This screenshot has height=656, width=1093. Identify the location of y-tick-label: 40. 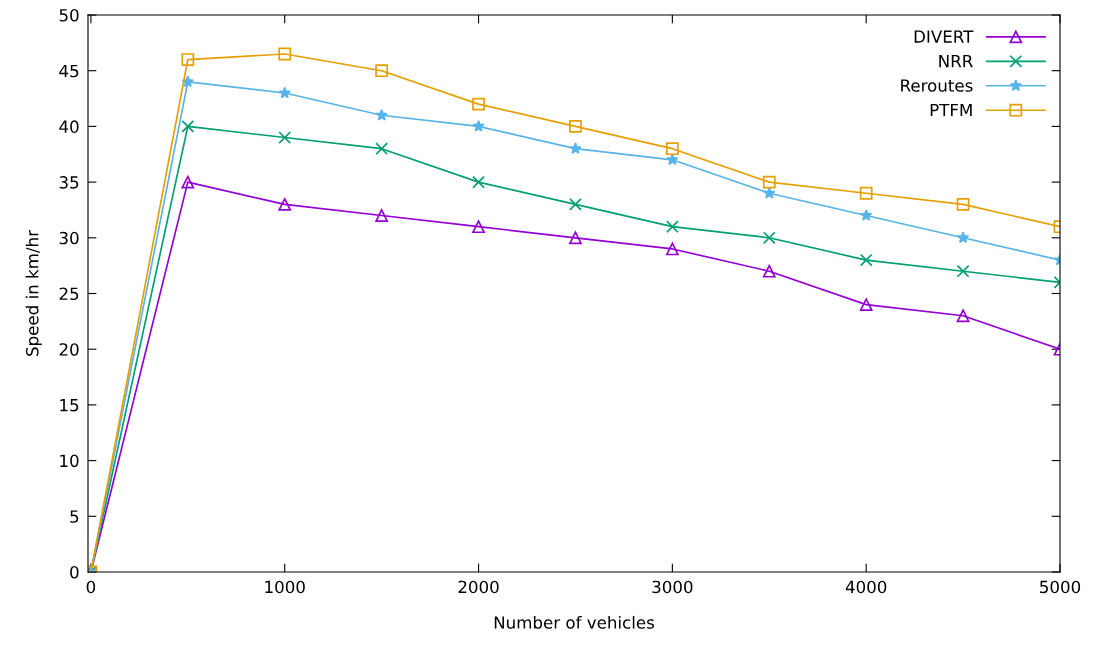
(69, 126).